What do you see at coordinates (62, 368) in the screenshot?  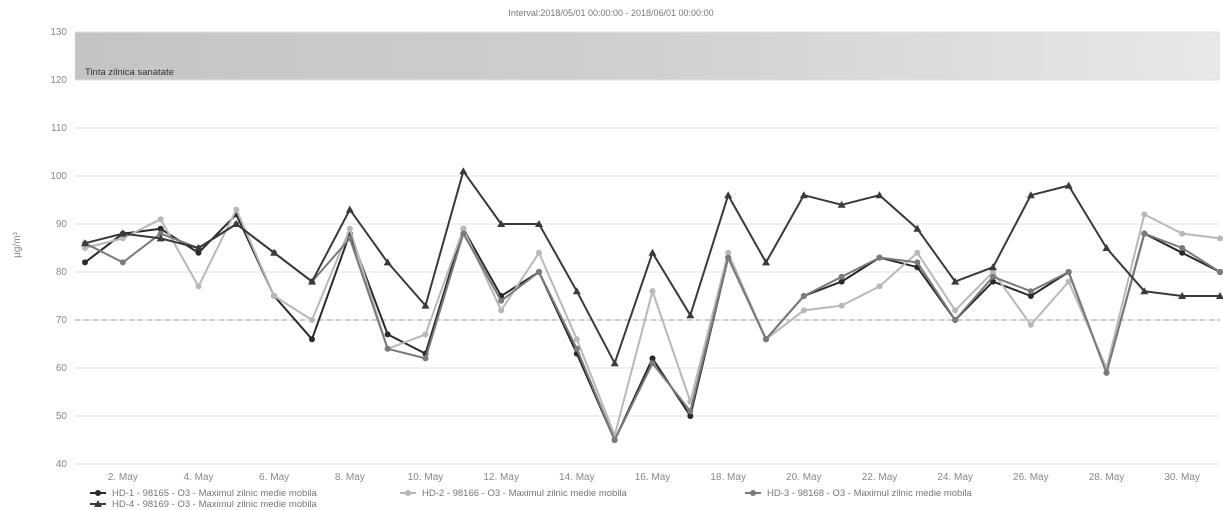 I see `y-tick-label: 60` at bounding box center [62, 368].